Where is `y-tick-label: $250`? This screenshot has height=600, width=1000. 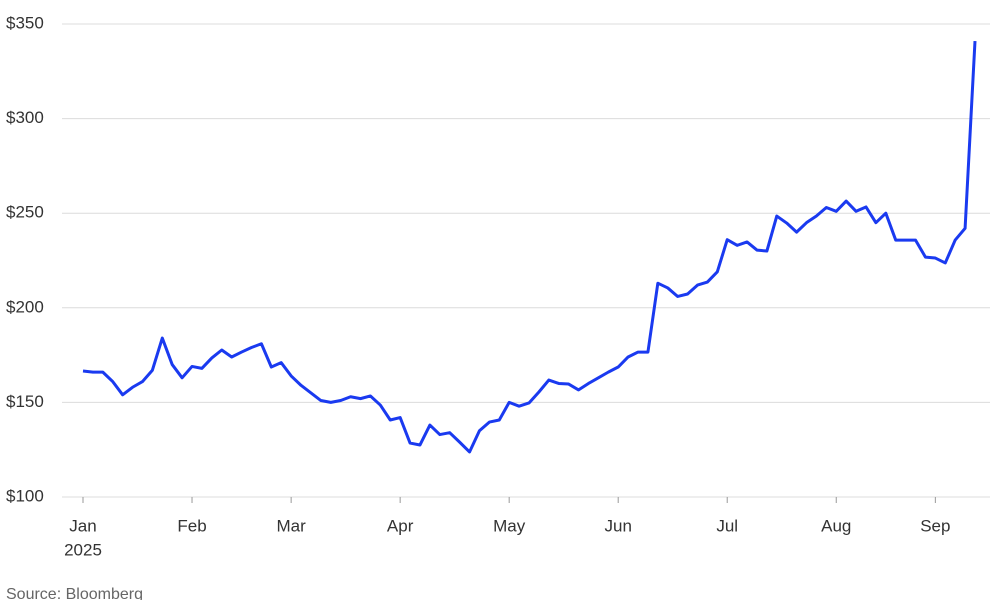
y-tick-label: $250 is located at coordinates (25, 212).